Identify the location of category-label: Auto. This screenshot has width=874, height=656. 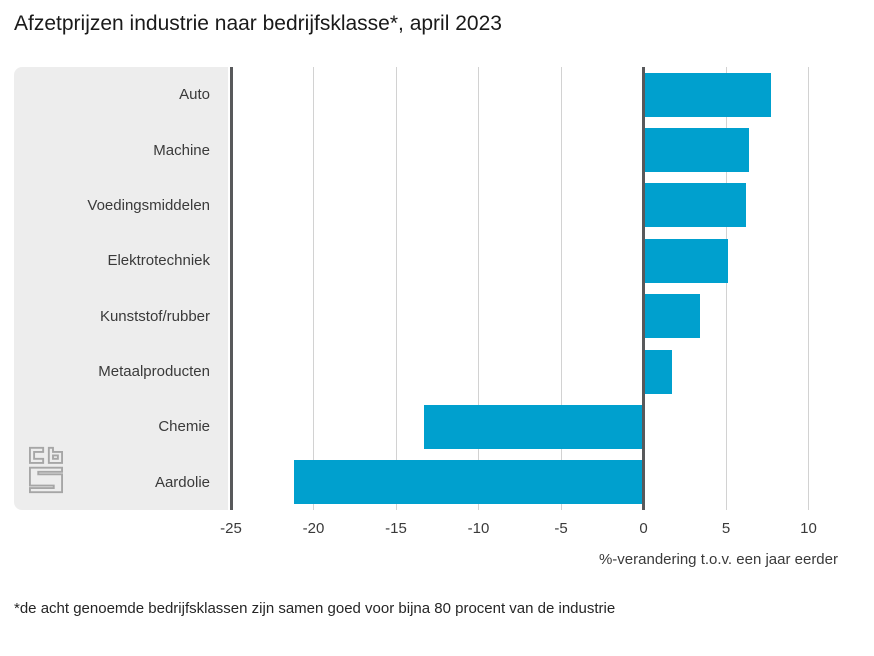
(194, 95).